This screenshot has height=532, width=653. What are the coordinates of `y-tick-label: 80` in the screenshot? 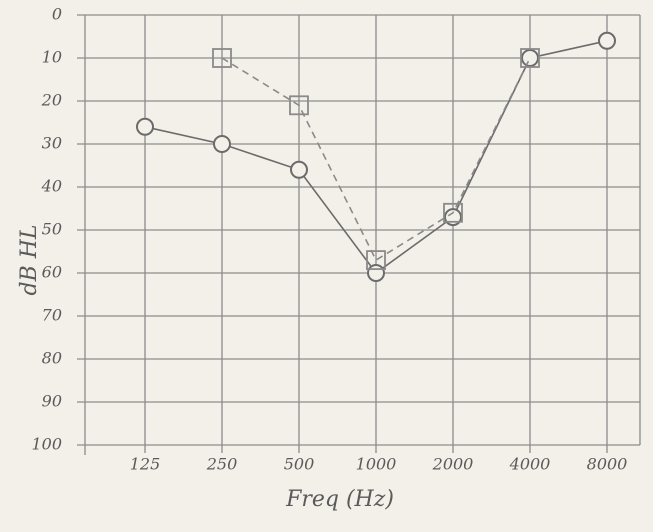 It's located at (52, 358).